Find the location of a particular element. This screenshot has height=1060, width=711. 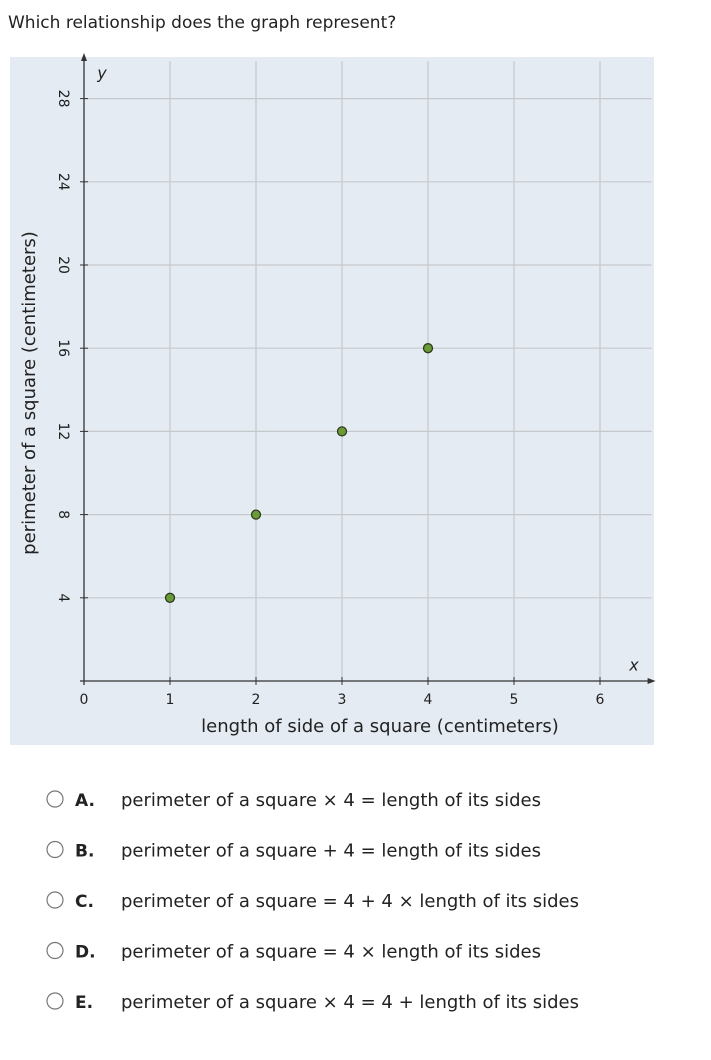

x-tick-label: 6 is located at coordinates (600, 700).